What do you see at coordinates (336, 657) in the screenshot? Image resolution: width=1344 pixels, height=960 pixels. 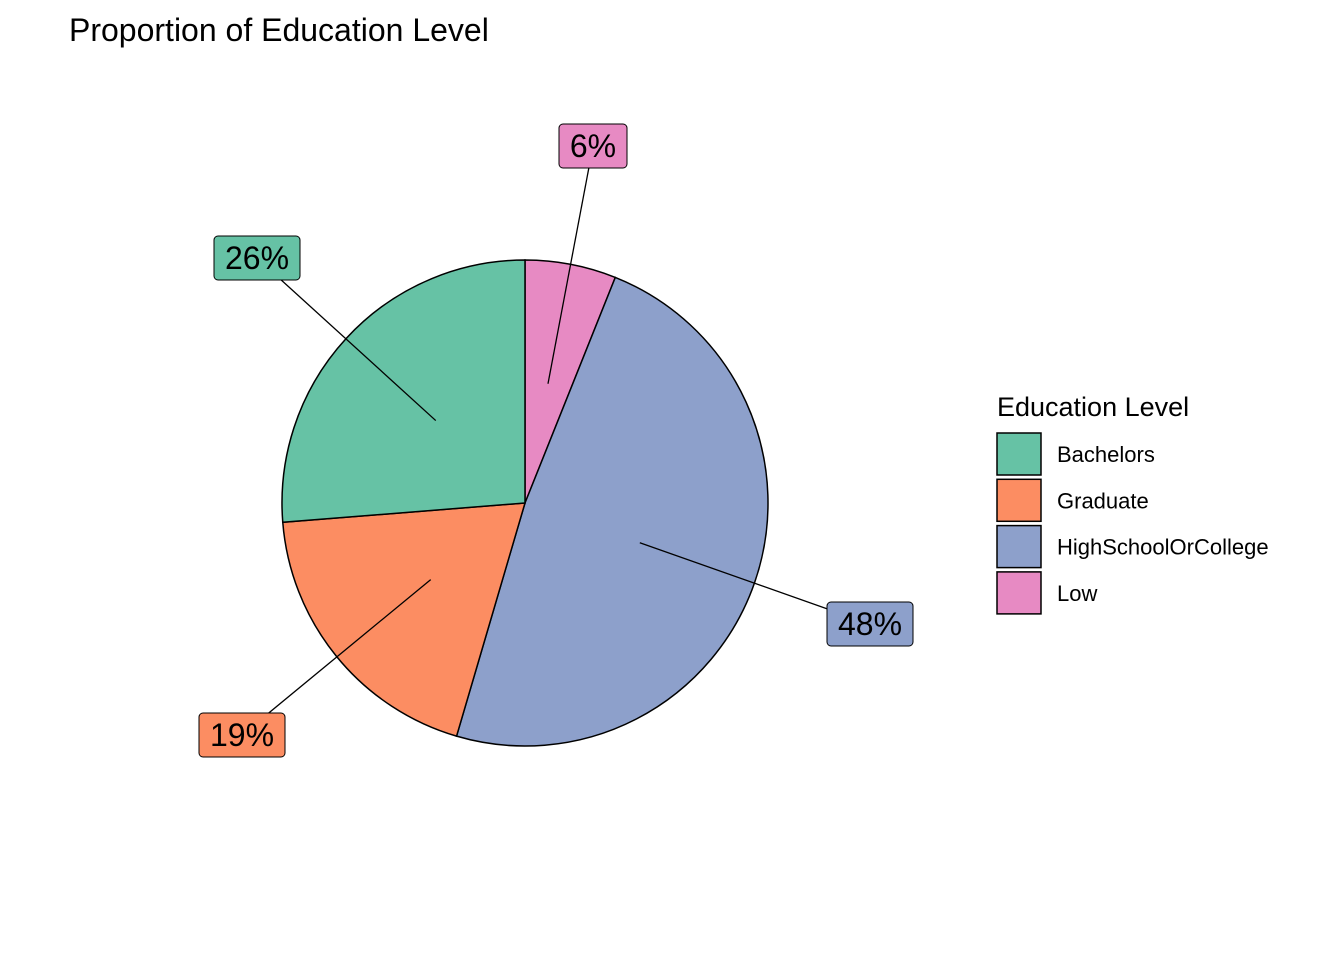 I see `leader-line-graduate` at bounding box center [336, 657].